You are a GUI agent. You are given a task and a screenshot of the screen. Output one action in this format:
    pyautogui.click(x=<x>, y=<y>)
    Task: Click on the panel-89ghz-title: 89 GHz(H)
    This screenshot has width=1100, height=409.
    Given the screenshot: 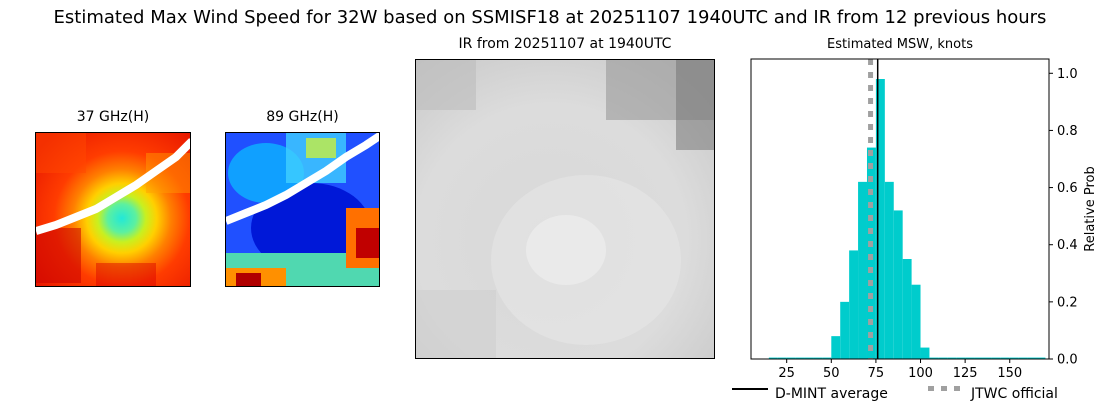 What is the action you would take?
    pyautogui.click(x=302, y=117)
    